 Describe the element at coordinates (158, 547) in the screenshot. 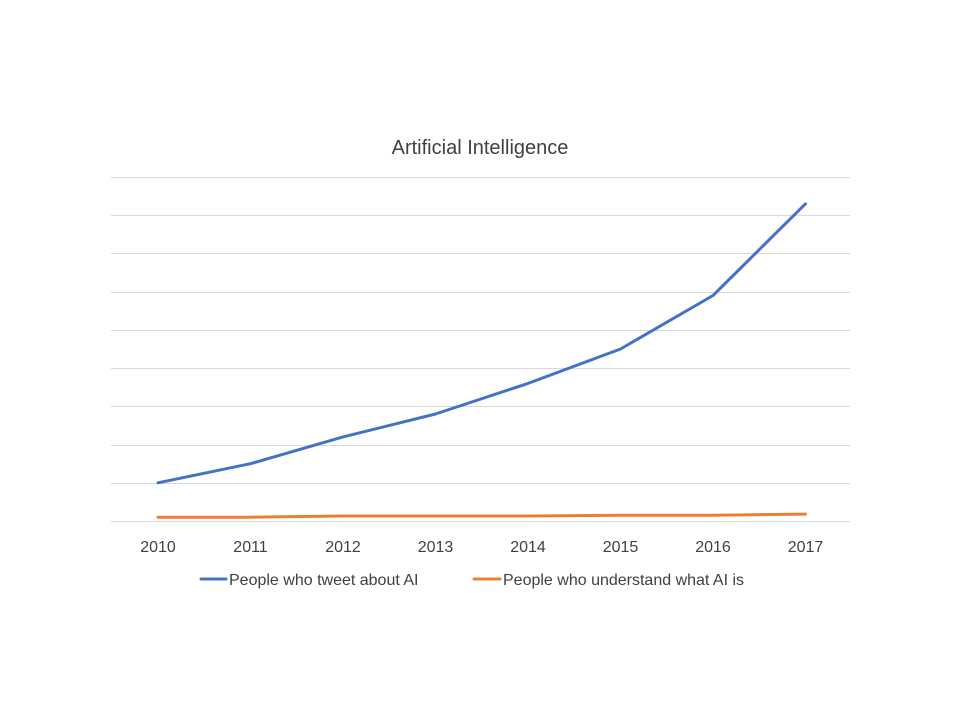

I see `x-tick-label-2010: 2010` at that location.